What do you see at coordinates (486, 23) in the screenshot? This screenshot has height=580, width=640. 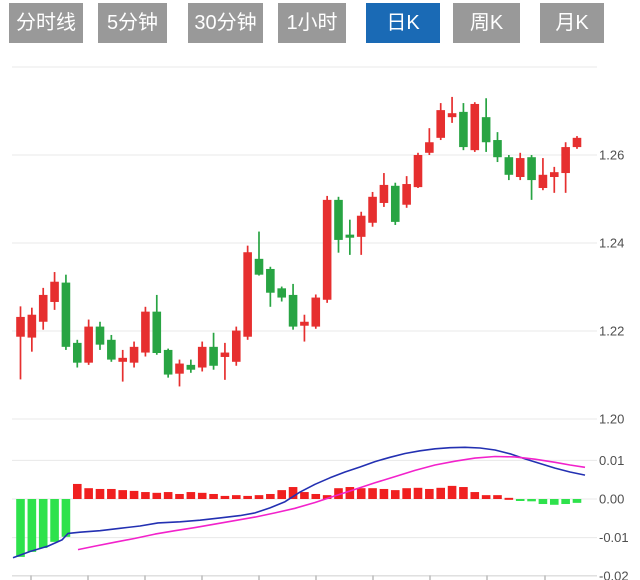 I see `interval-tab-5: 周K` at bounding box center [486, 23].